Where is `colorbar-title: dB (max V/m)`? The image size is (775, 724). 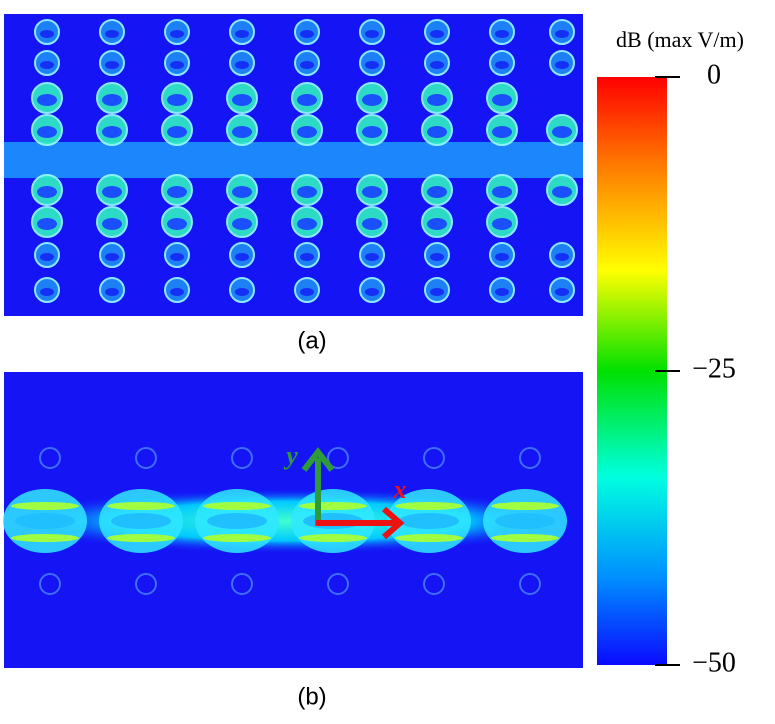
colorbar-title: dB (max V/m) is located at coordinates (680, 39).